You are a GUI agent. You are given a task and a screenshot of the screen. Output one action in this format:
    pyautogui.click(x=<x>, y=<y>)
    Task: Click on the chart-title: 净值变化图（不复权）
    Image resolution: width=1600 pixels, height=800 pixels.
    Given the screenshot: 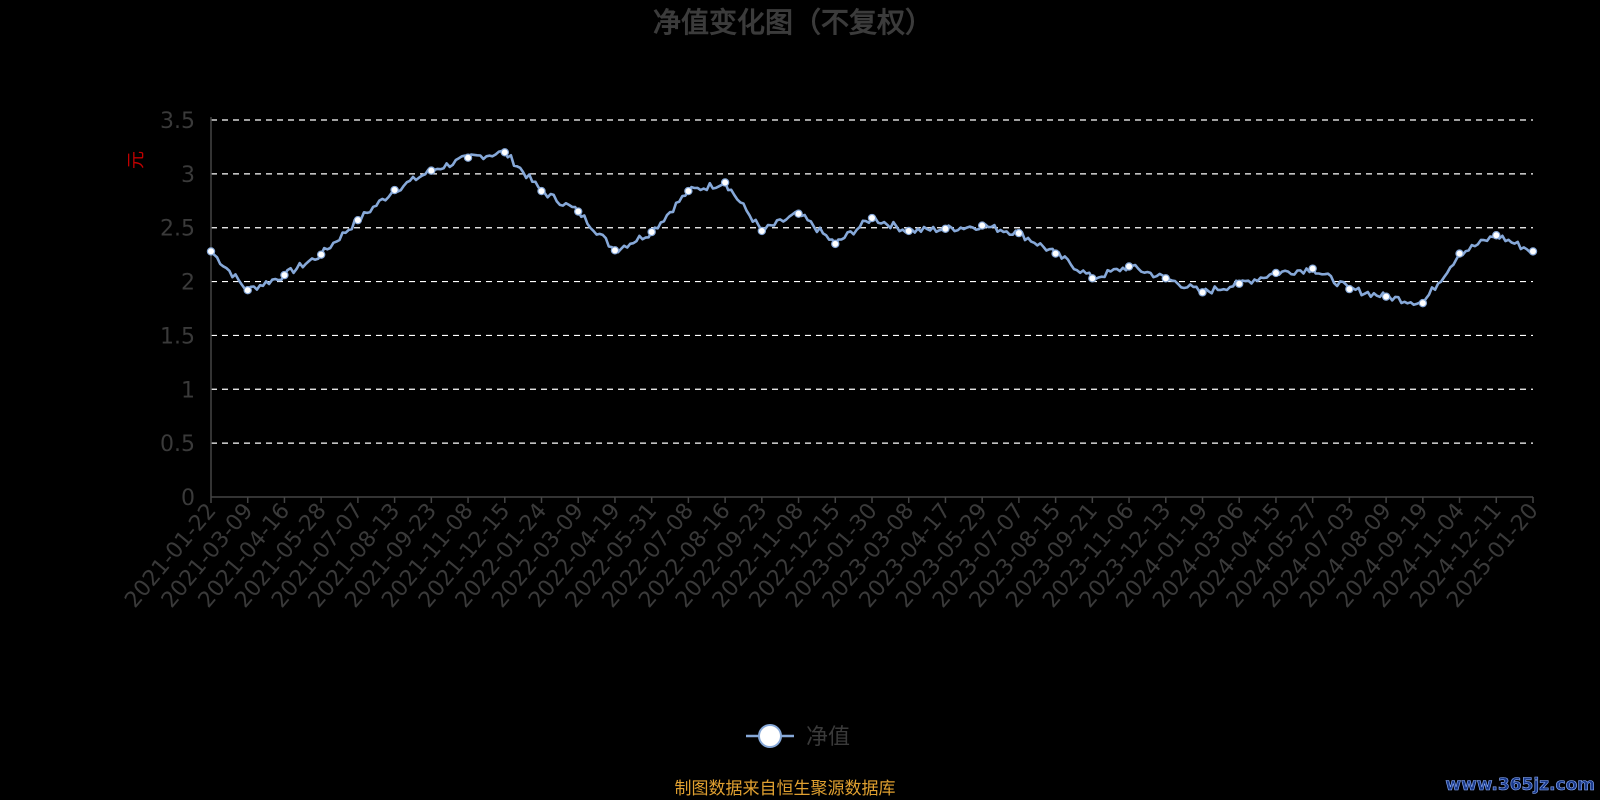 What is the action you would take?
    pyautogui.click(x=793, y=22)
    